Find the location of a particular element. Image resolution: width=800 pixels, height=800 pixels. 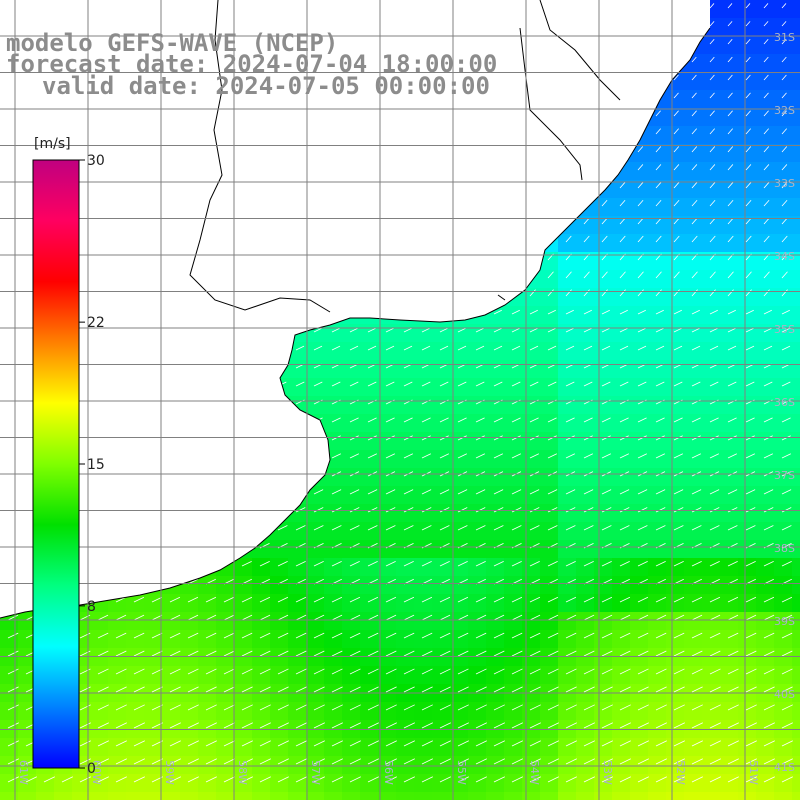

colorbar-tick-label: 8 is located at coordinates (91, 607).